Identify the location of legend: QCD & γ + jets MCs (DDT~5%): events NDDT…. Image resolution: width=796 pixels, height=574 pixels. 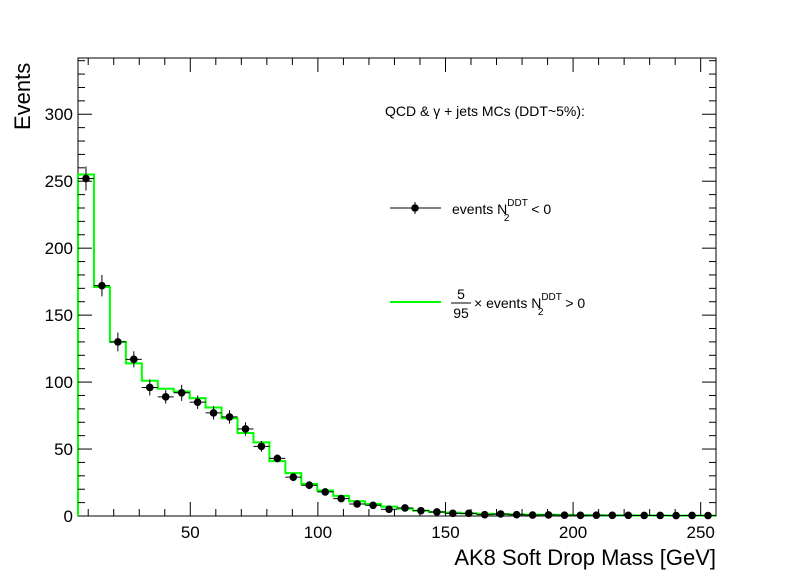
(485, 212).